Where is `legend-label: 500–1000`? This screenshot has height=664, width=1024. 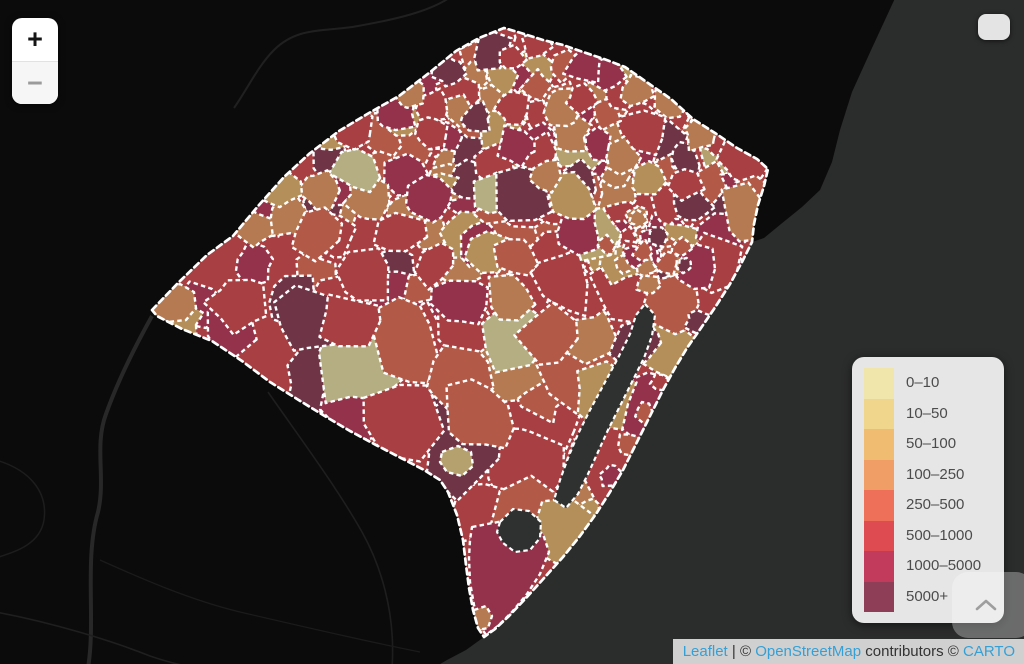
legend-label: 500–1000 is located at coordinates (939, 535).